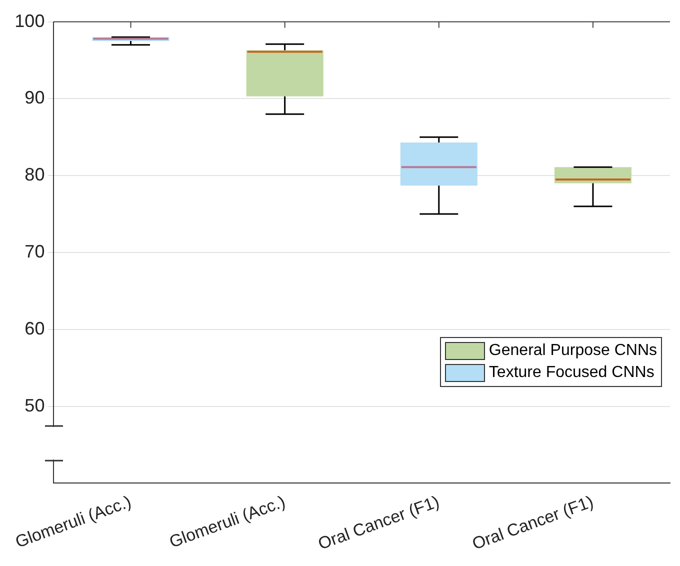 Image resolution: width=680 pixels, height=566 pixels. I want to click on y-tick-label: 50, so click(34, 405).